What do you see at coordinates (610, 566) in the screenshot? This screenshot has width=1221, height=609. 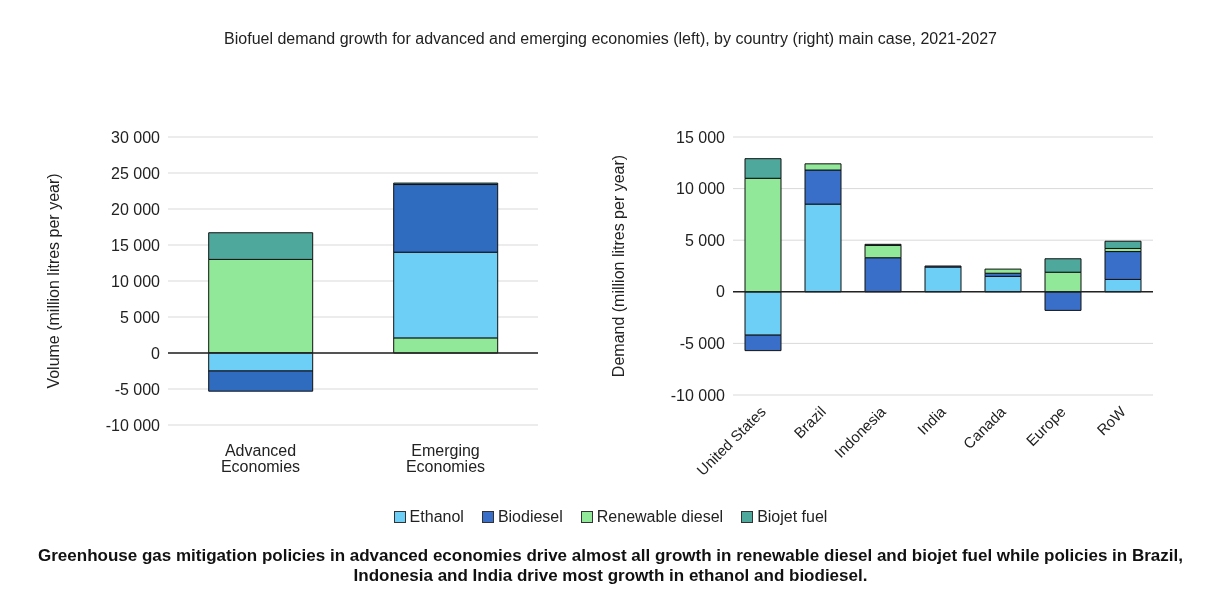 I see `text: Greenhouse gas mitigation policies in advanced economies drive almost all growth in renewable diesel and biojet fuel while policies in Brazil, Indonesia and India drive most growth in ethanol and biodiesel.` at bounding box center [610, 566].